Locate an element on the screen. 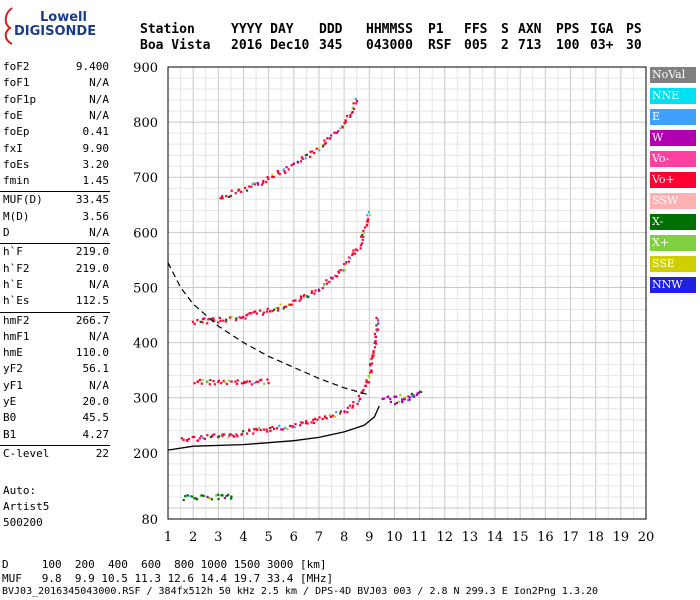  param-value: 219.0 is located at coordinates (92, 268).